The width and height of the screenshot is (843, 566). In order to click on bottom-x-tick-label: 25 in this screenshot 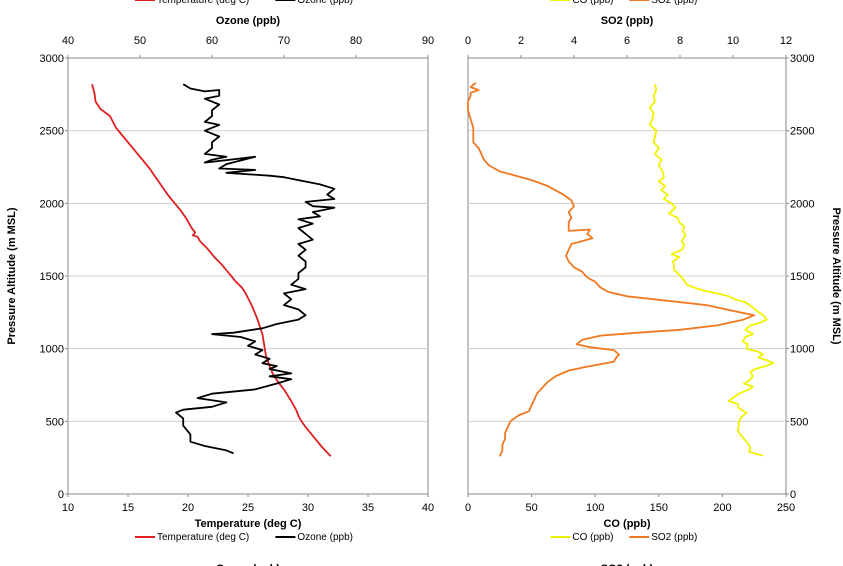, I will do `click(248, 508)`.